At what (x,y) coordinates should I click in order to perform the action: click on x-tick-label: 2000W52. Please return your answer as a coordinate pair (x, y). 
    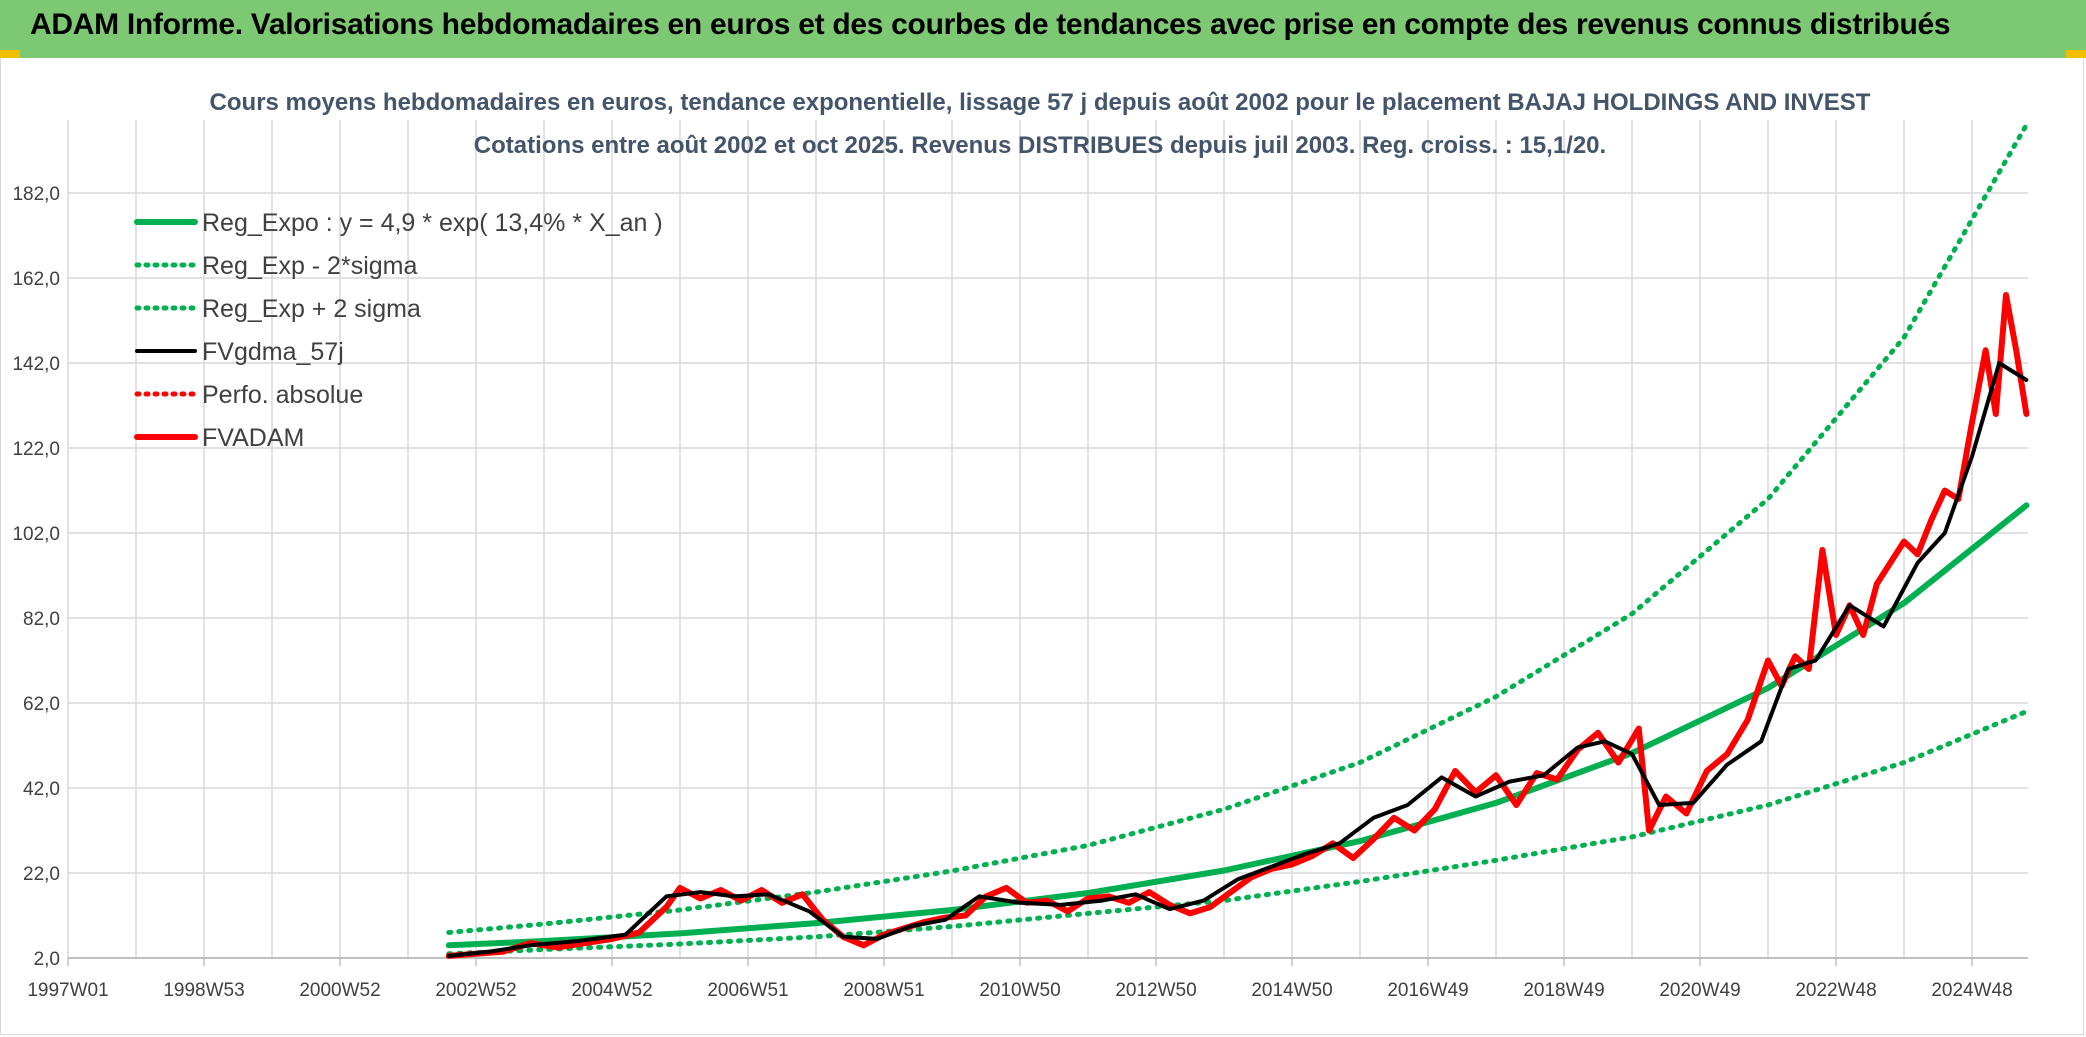
    Looking at the image, I should click on (339, 990).